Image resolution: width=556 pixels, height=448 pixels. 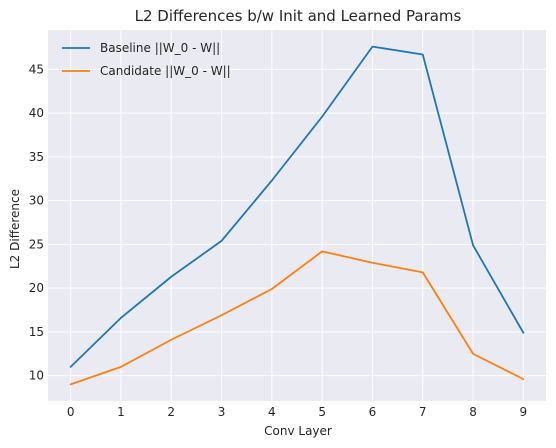 What do you see at coordinates (423, 412) in the screenshot?
I see `x-tick-label: 7` at bounding box center [423, 412].